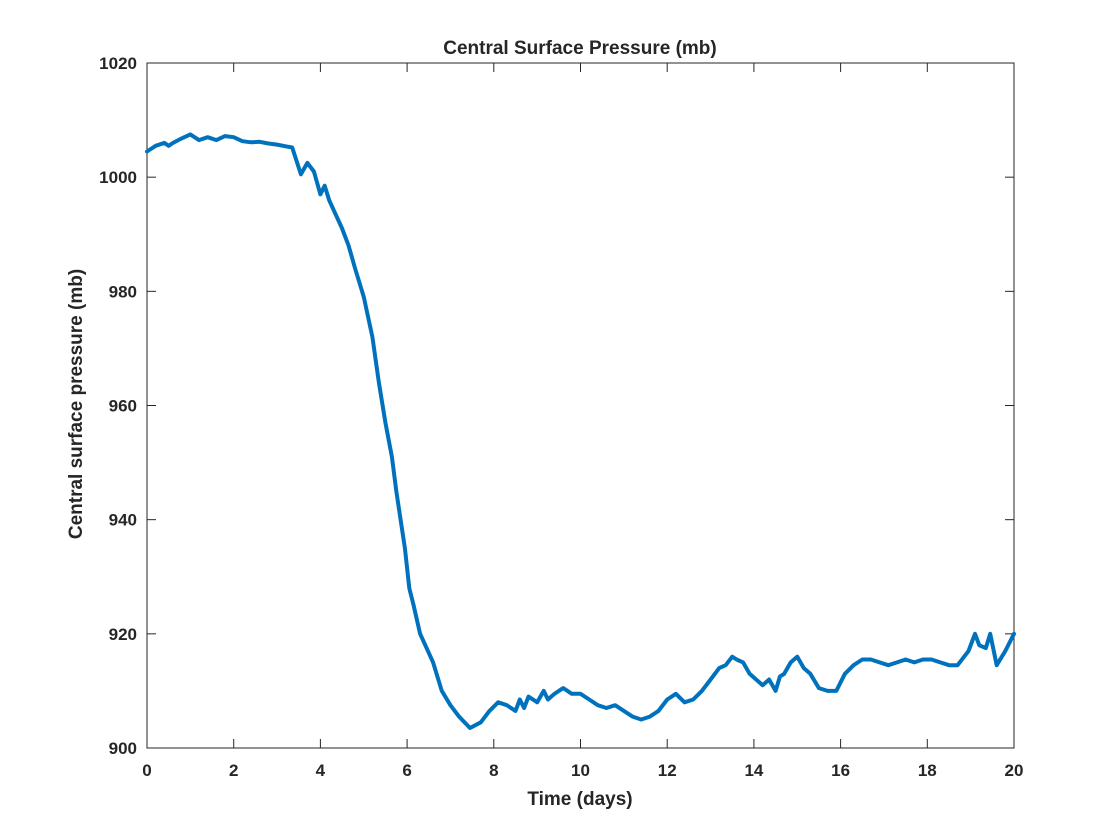 This screenshot has width=1120, height=840. Describe the element at coordinates (76, 404) in the screenshot. I see `y-axis-title: Central surface pressure (mb)` at that location.